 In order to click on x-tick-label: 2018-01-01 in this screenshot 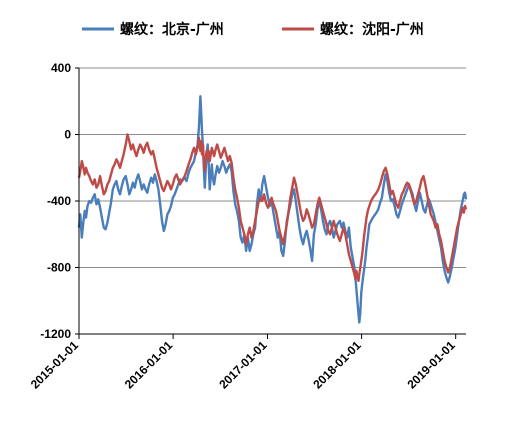, I will do `click(337, 365)`.